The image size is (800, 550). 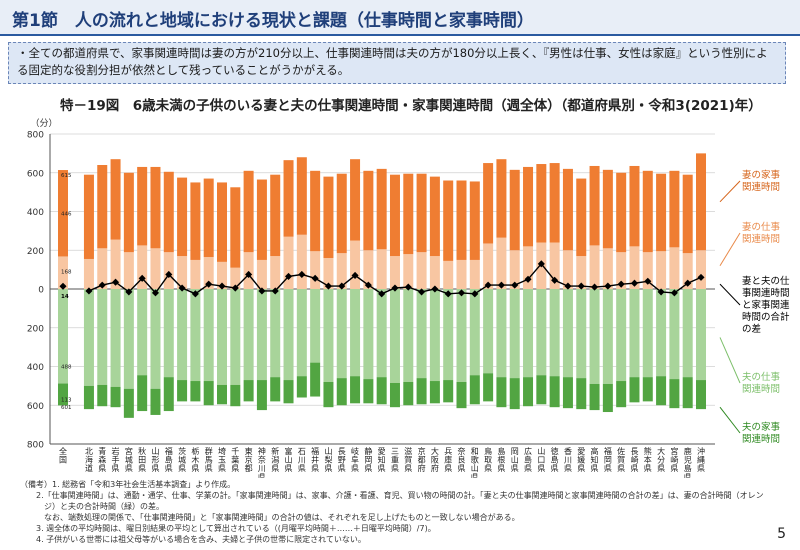 What do you see at coordinates (66, 176) in the screenshot?
I see `data-label: 615` at bounding box center [66, 176].